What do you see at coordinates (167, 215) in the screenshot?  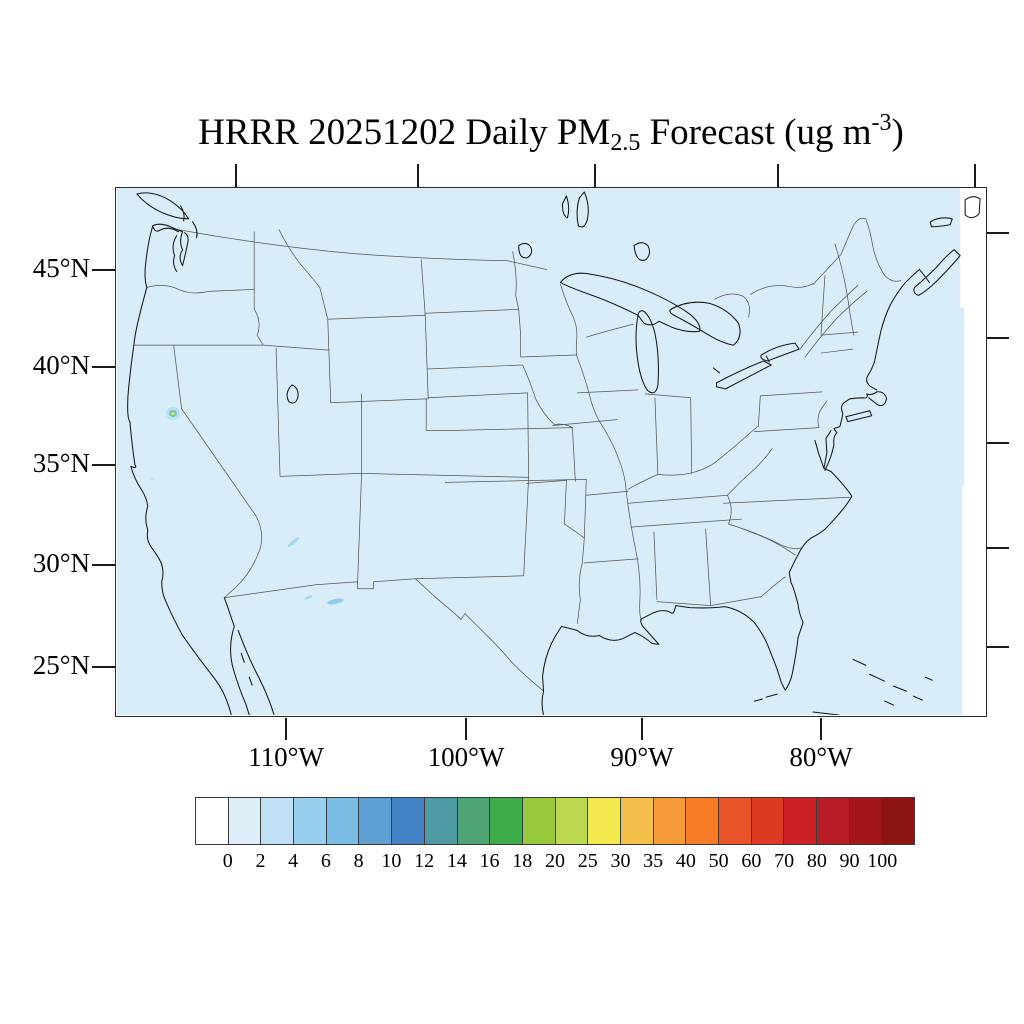 I see `vancouver-island` at bounding box center [167, 215].